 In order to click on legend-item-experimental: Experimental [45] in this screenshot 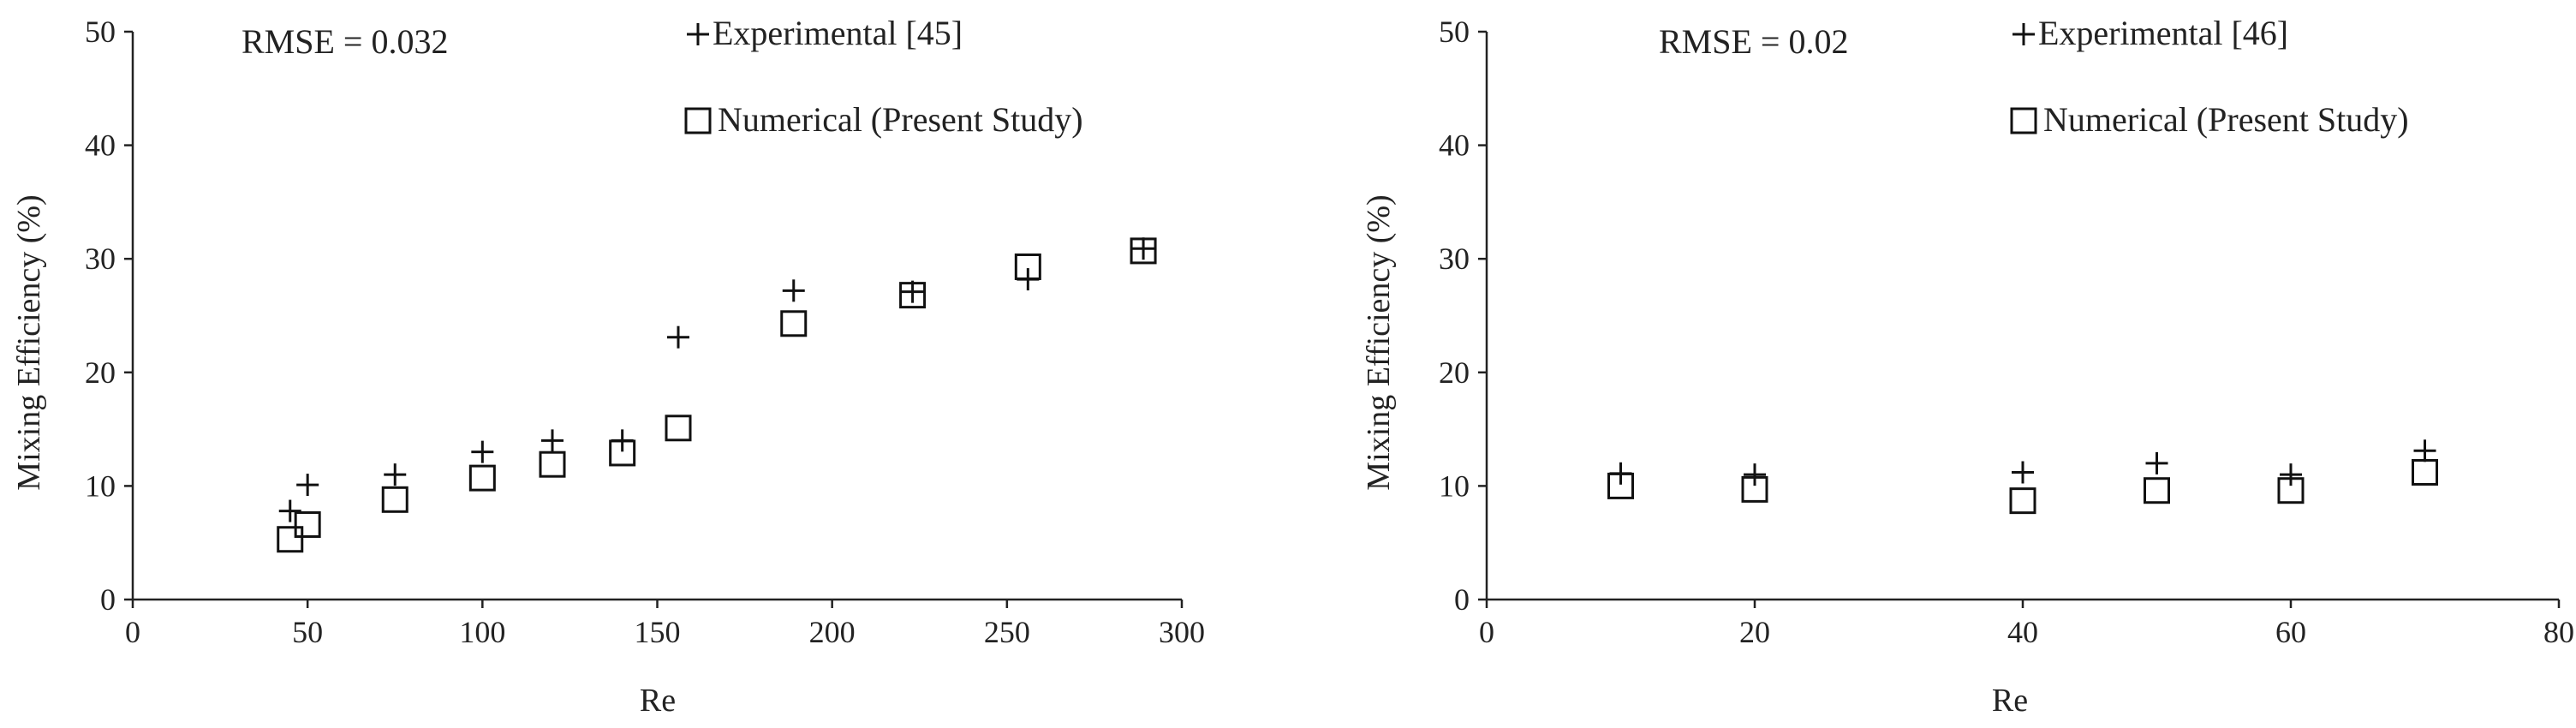, I will do `click(825, 33)`.